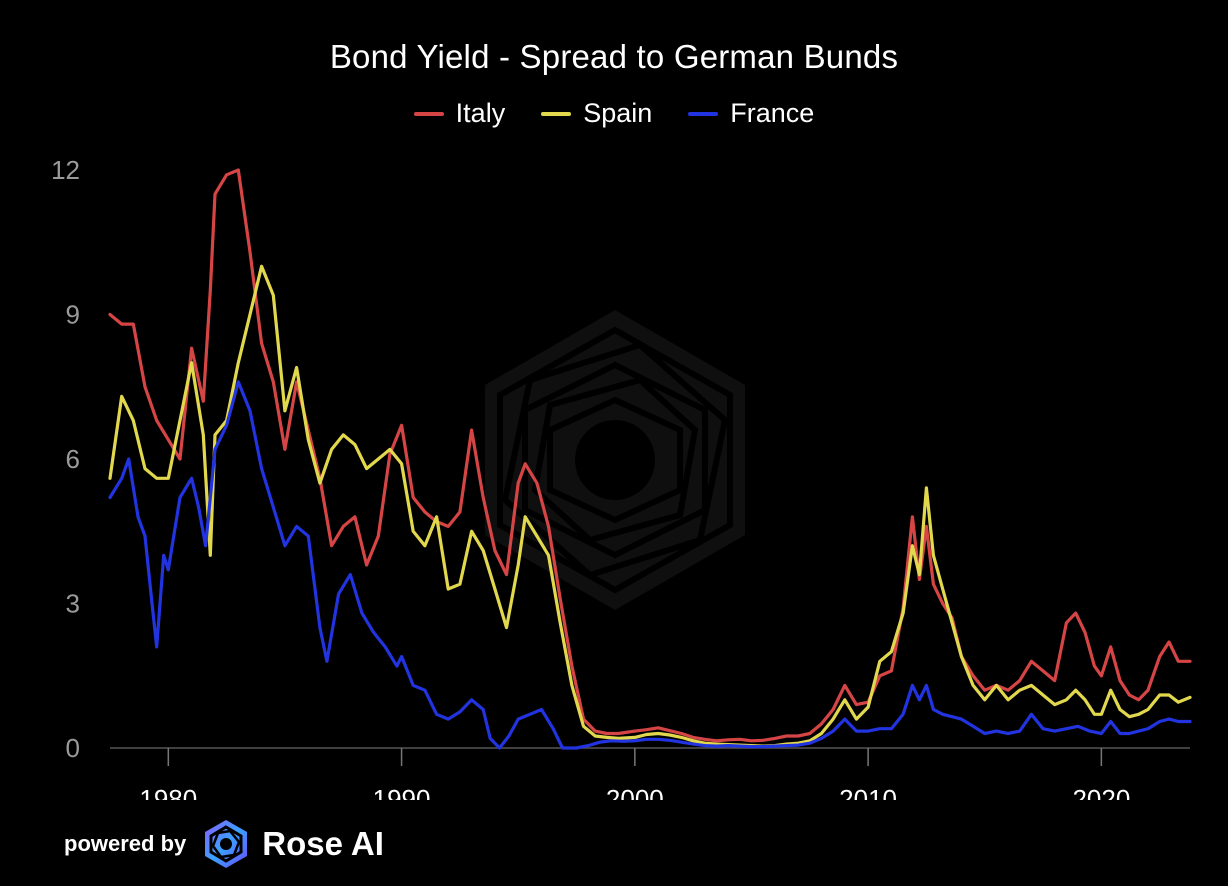  What do you see at coordinates (73, 748) in the screenshot?
I see `y-tick-label: 0` at bounding box center [73, 748].